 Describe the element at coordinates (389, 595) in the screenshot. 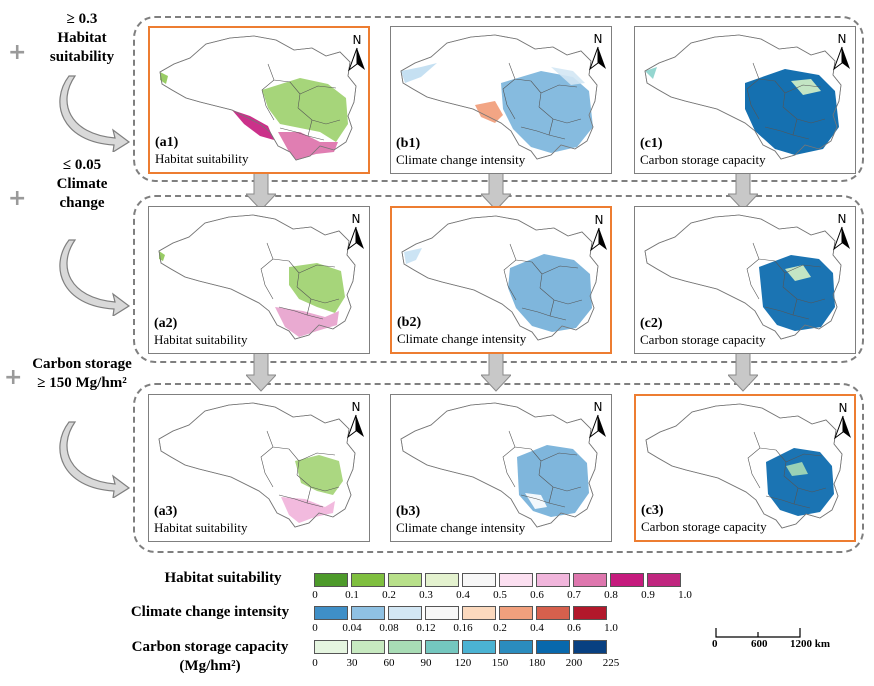

I see `legend-habitat-tick: 0.2` at that location.